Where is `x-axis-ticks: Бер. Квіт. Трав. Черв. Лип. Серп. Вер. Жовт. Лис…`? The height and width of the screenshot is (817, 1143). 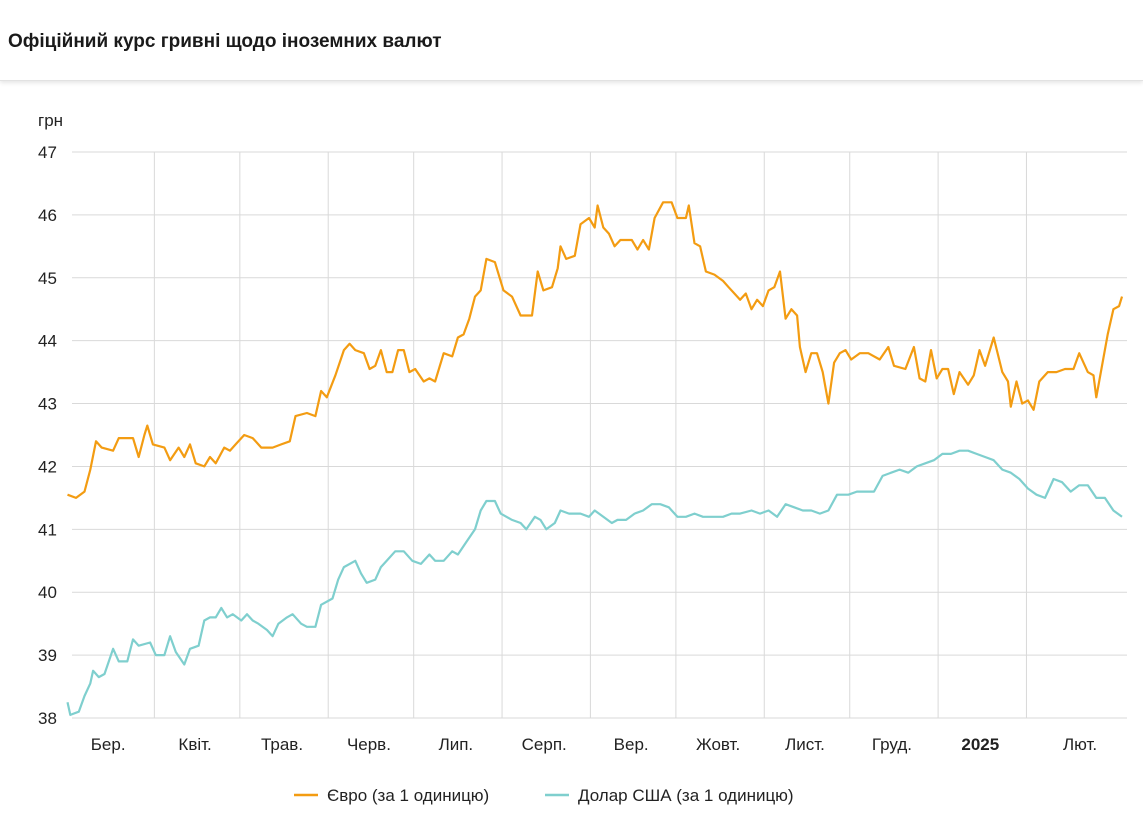
x-axis-ticks: Бер. Квіт. Трав. Черв. Лип. Серп. Вер. Жовт. Лис… is located at coordinates (594, 744).